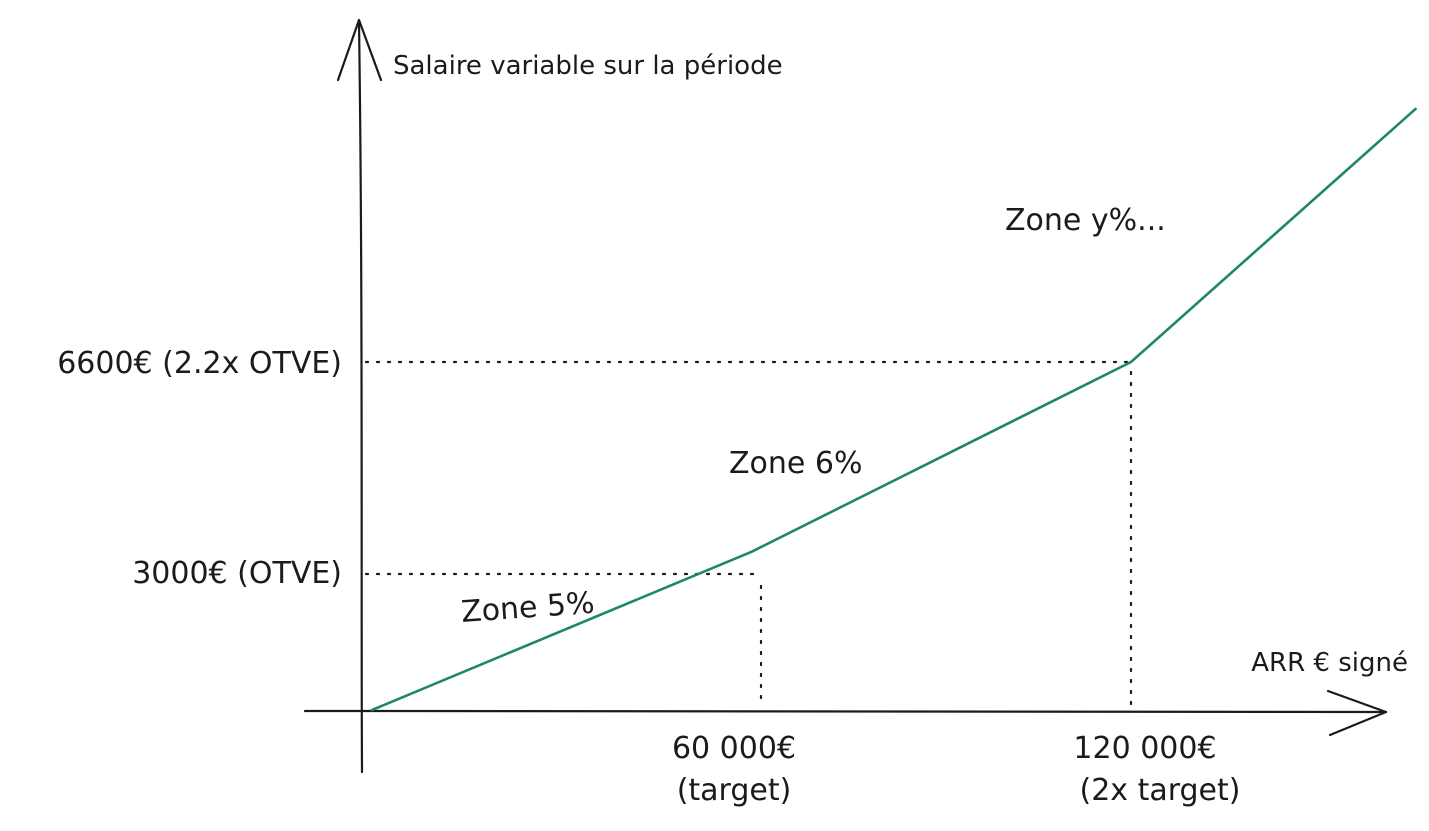 The height and width of the screenshot is (831, 1429). I want to click on y-tick-label-3000: 3000€ (OTVE), so click(237, 573).